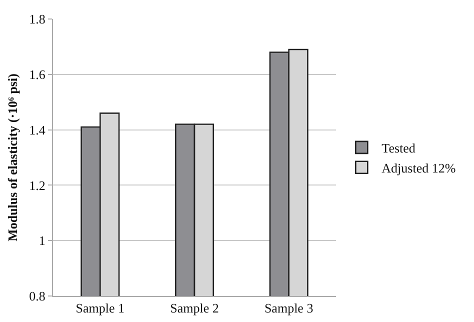 The image size is (474, 322). What do you see at coordinates (289, 308) in the screenshot?
I see `x-tick-label: Sample 3` at bounding box center [289, 308].